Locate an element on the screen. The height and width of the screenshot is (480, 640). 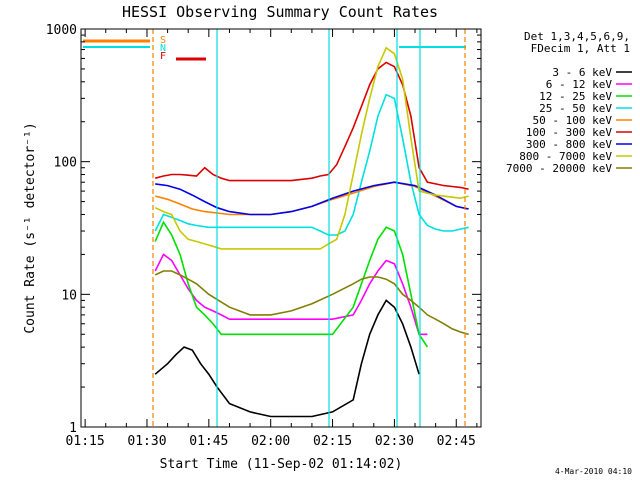
series-line-3-6-kev is located at coordinates (287, 358).